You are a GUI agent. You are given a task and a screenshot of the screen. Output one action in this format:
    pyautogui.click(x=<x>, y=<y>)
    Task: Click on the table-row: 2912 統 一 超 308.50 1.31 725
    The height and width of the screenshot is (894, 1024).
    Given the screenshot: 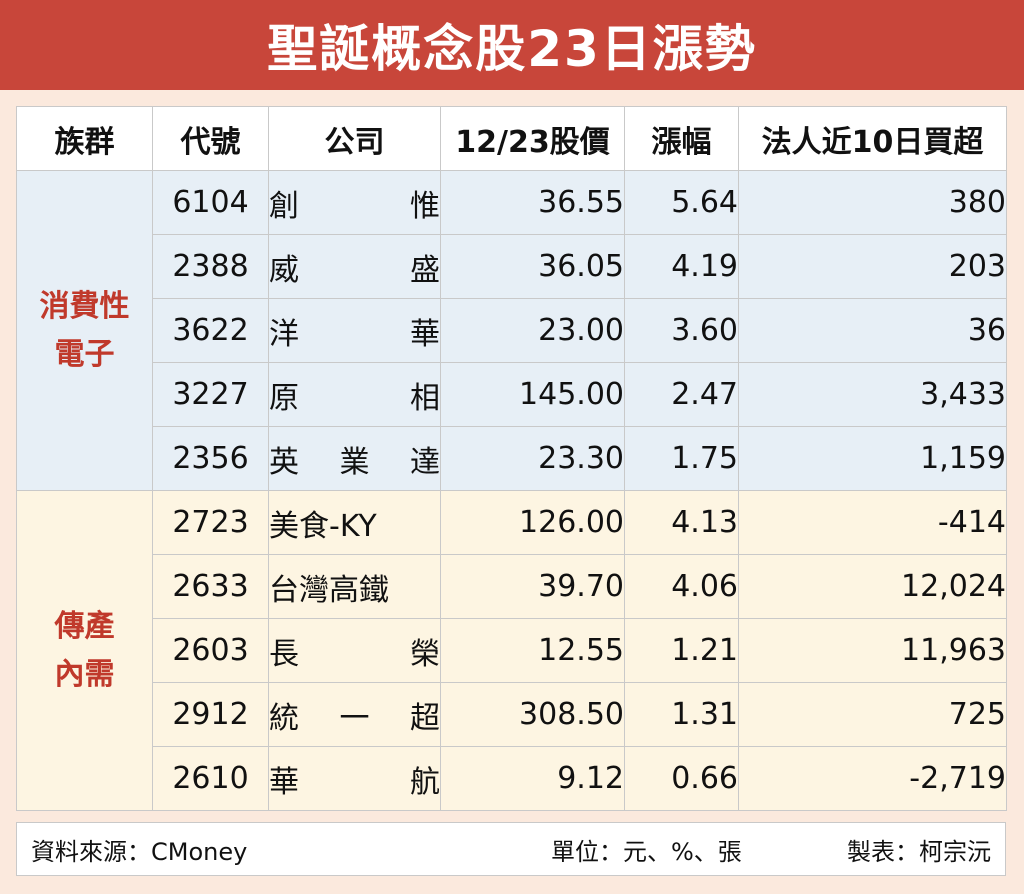 What is the action you would take?
    pyautogui.click(x=512, y=714)
    